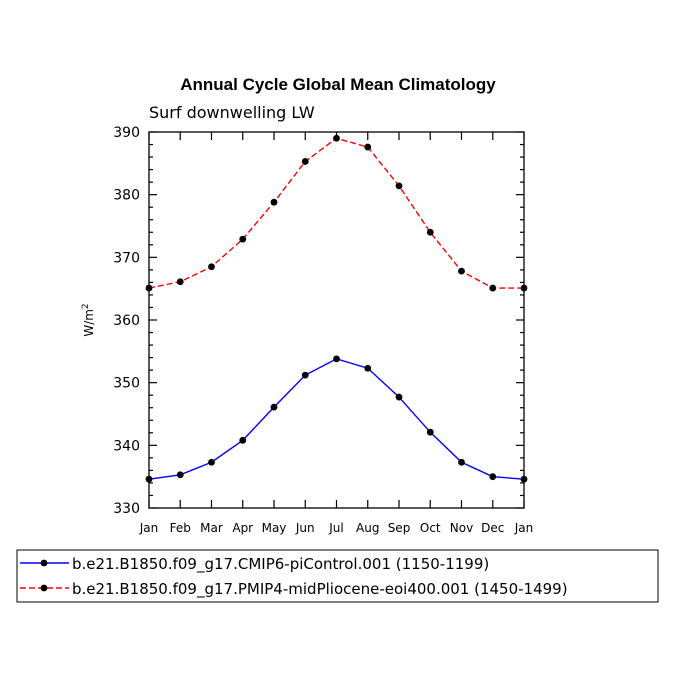 This screenshot has width=675, height=675. What do you see at coordinates (461, 528) in the screenshot?
I see `x-tick-label: Nov` at bounding box center [461, 528].